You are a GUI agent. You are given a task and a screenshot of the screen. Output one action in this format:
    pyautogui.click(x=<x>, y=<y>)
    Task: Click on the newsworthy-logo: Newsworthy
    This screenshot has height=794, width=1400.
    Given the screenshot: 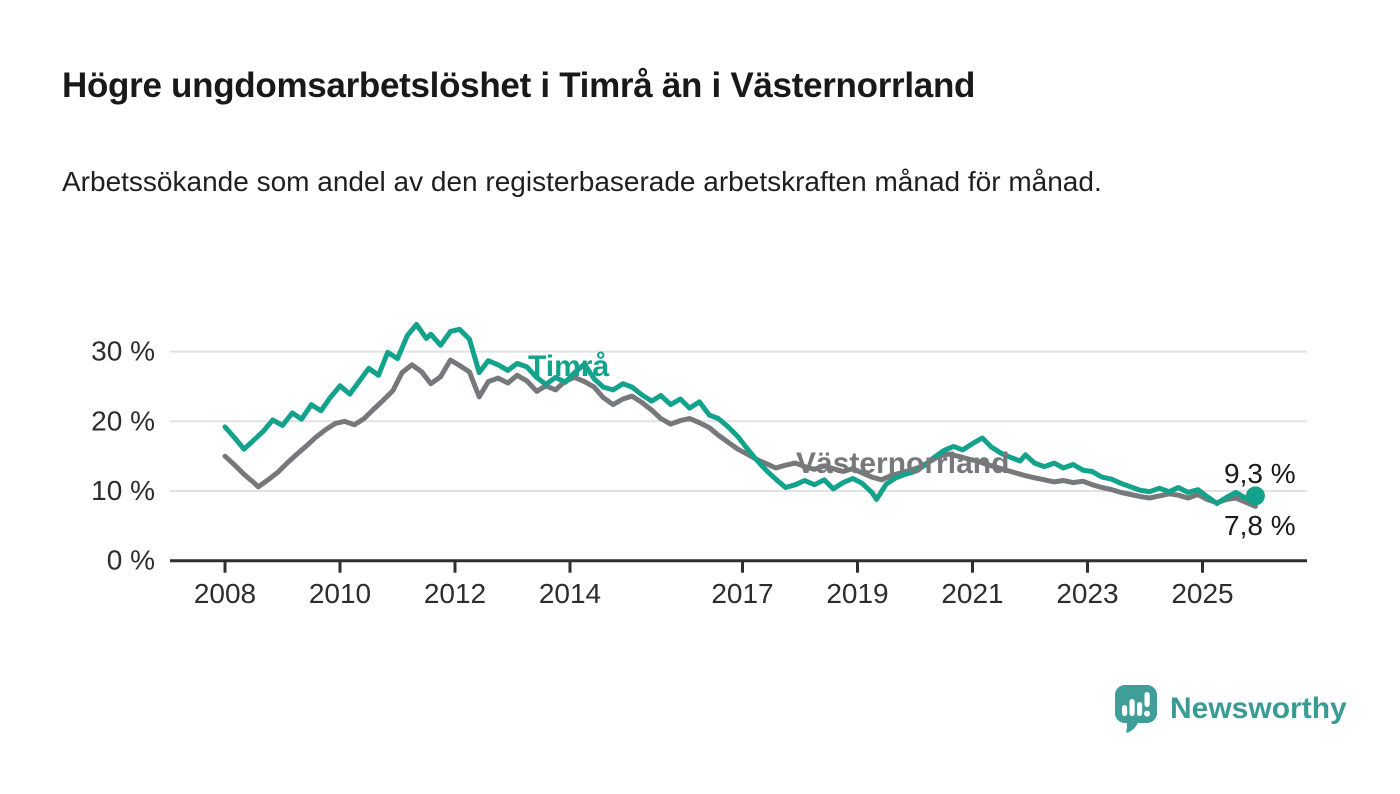 What is the action you would take?
    pyautogui.click(x=1230, y=709)
    